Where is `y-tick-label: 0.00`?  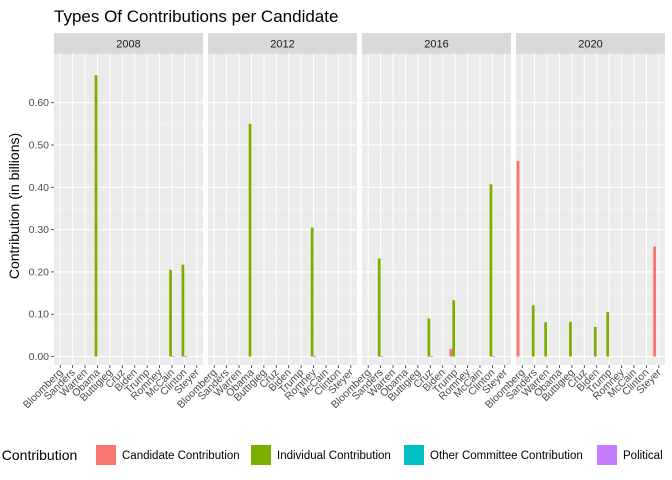
y-tick-label: 0.00 is located at coordinates (39, 357).